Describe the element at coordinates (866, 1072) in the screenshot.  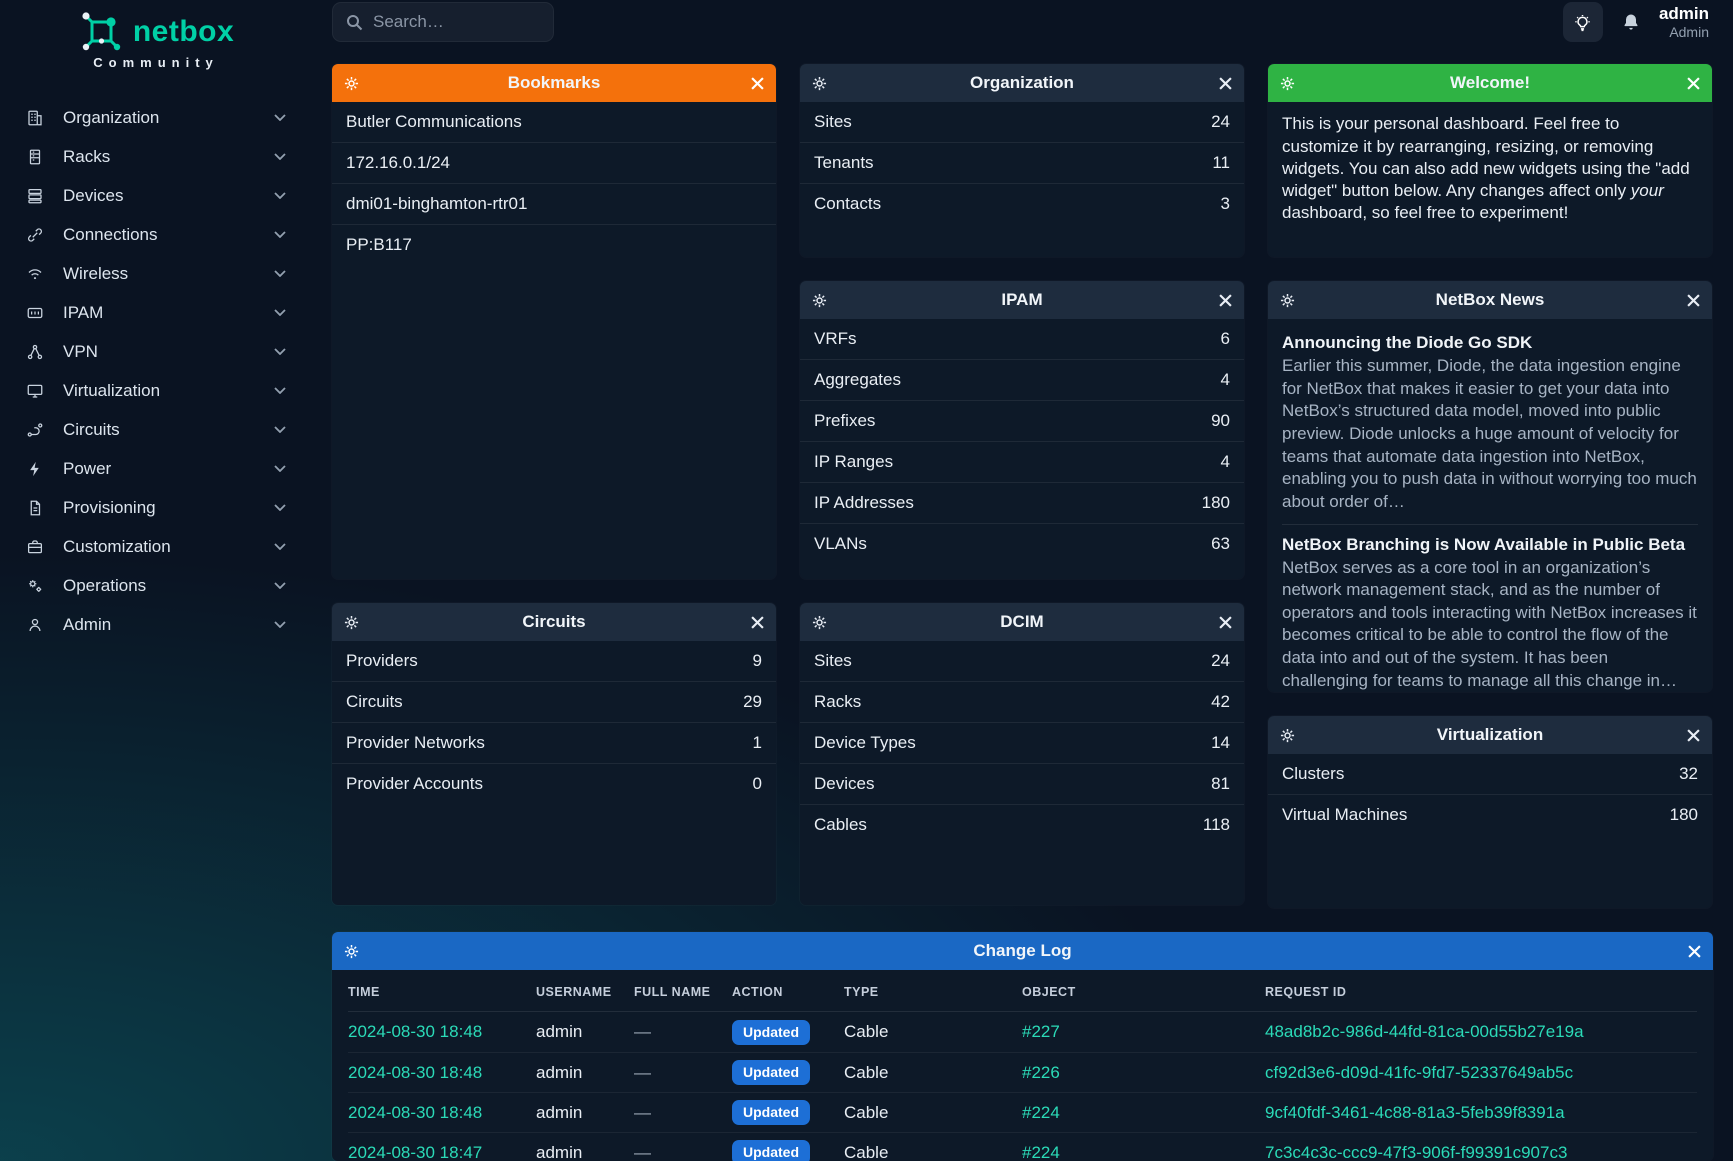
I see `change-type: Cable` at that location.